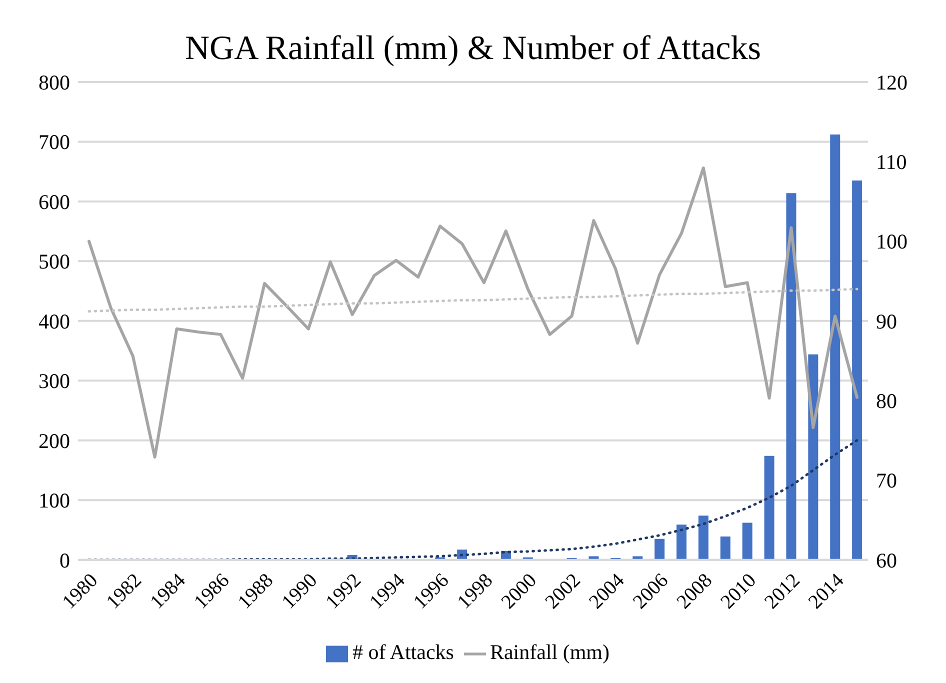  I want to click on y-tick-label: 800, so click(54, 82).